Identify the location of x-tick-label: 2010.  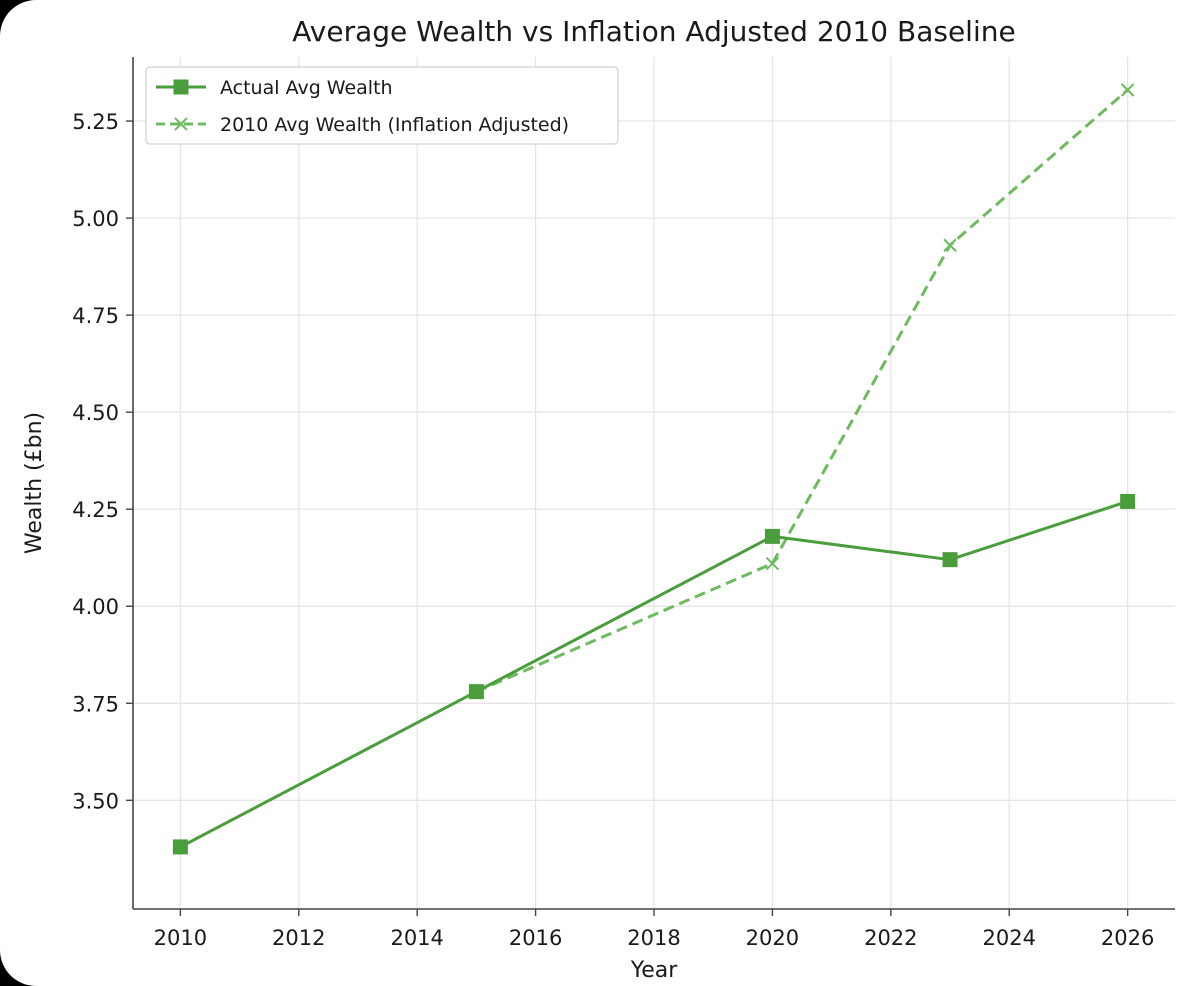
(180, 938).